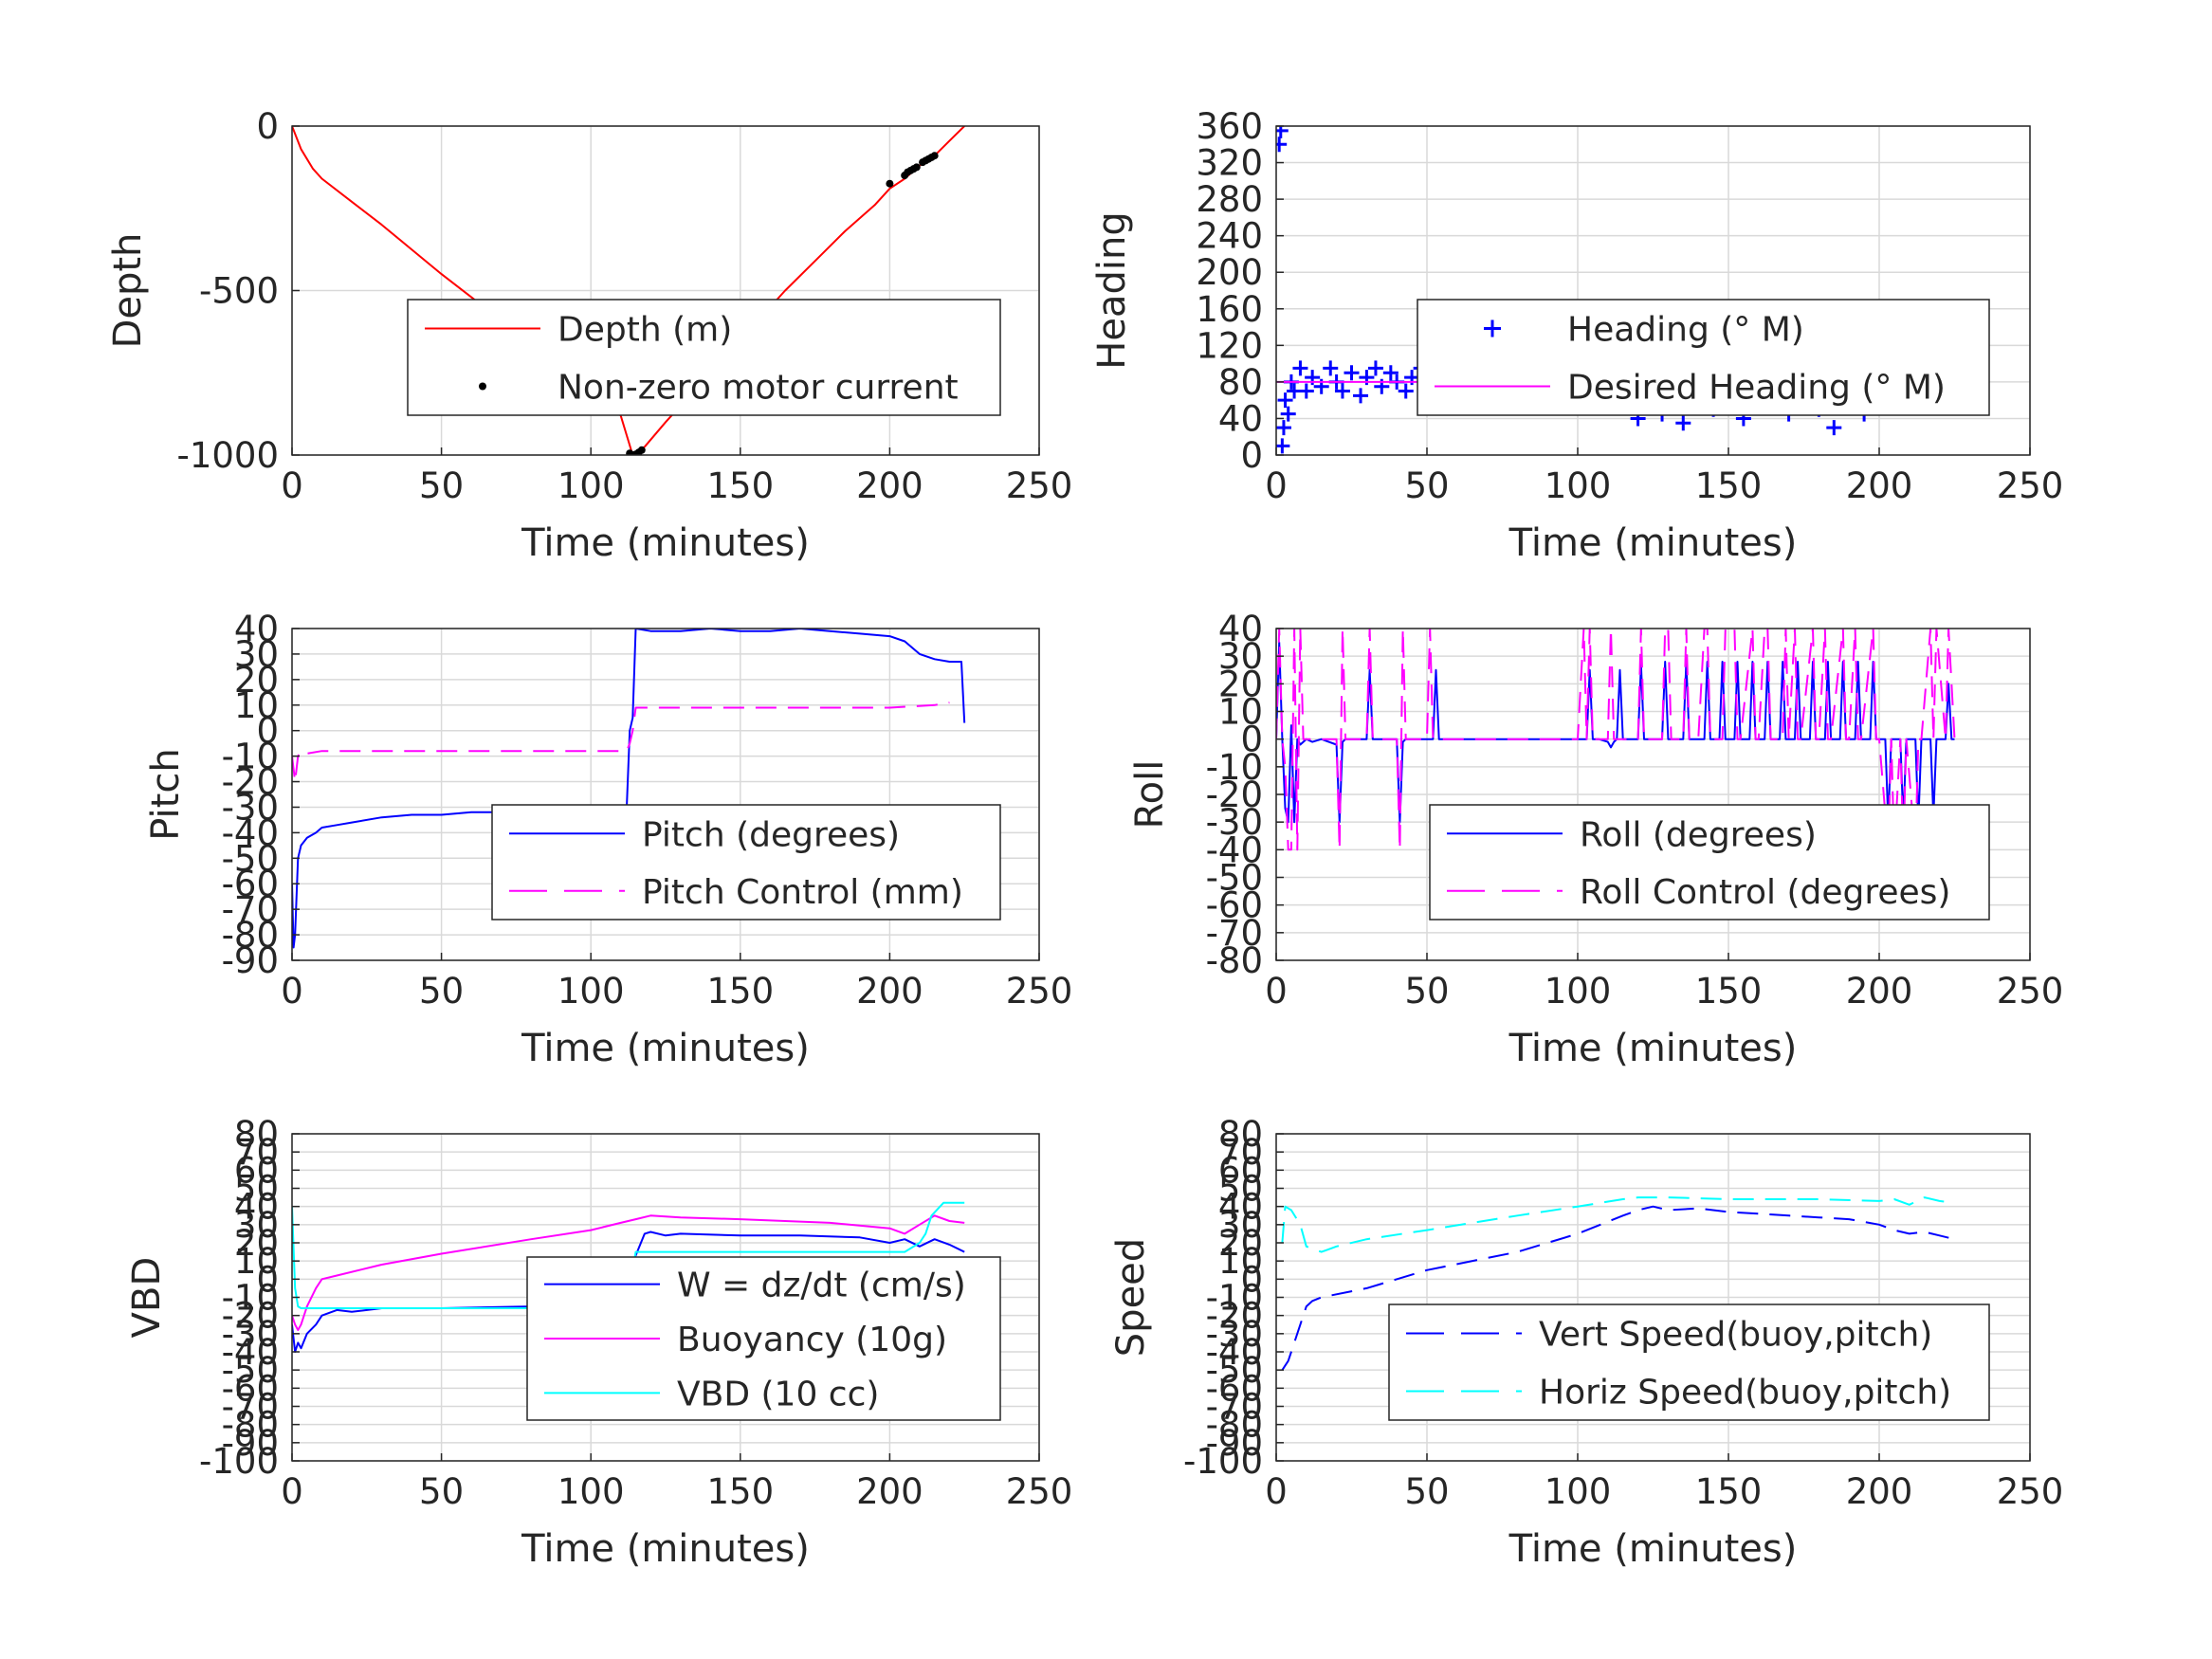  Describe the element at coordinates (1685, 330) in the screenshot. I see `legend-label: Heading (° M)` at that location.